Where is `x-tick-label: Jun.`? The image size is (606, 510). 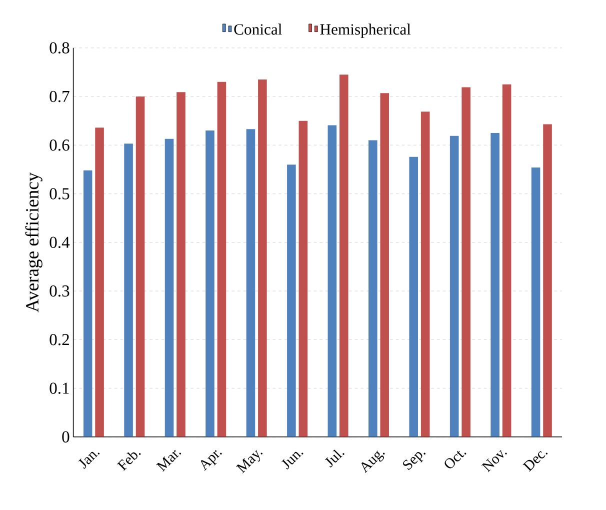
x-tick-label: Jun. is located at coordinates (293, 461).